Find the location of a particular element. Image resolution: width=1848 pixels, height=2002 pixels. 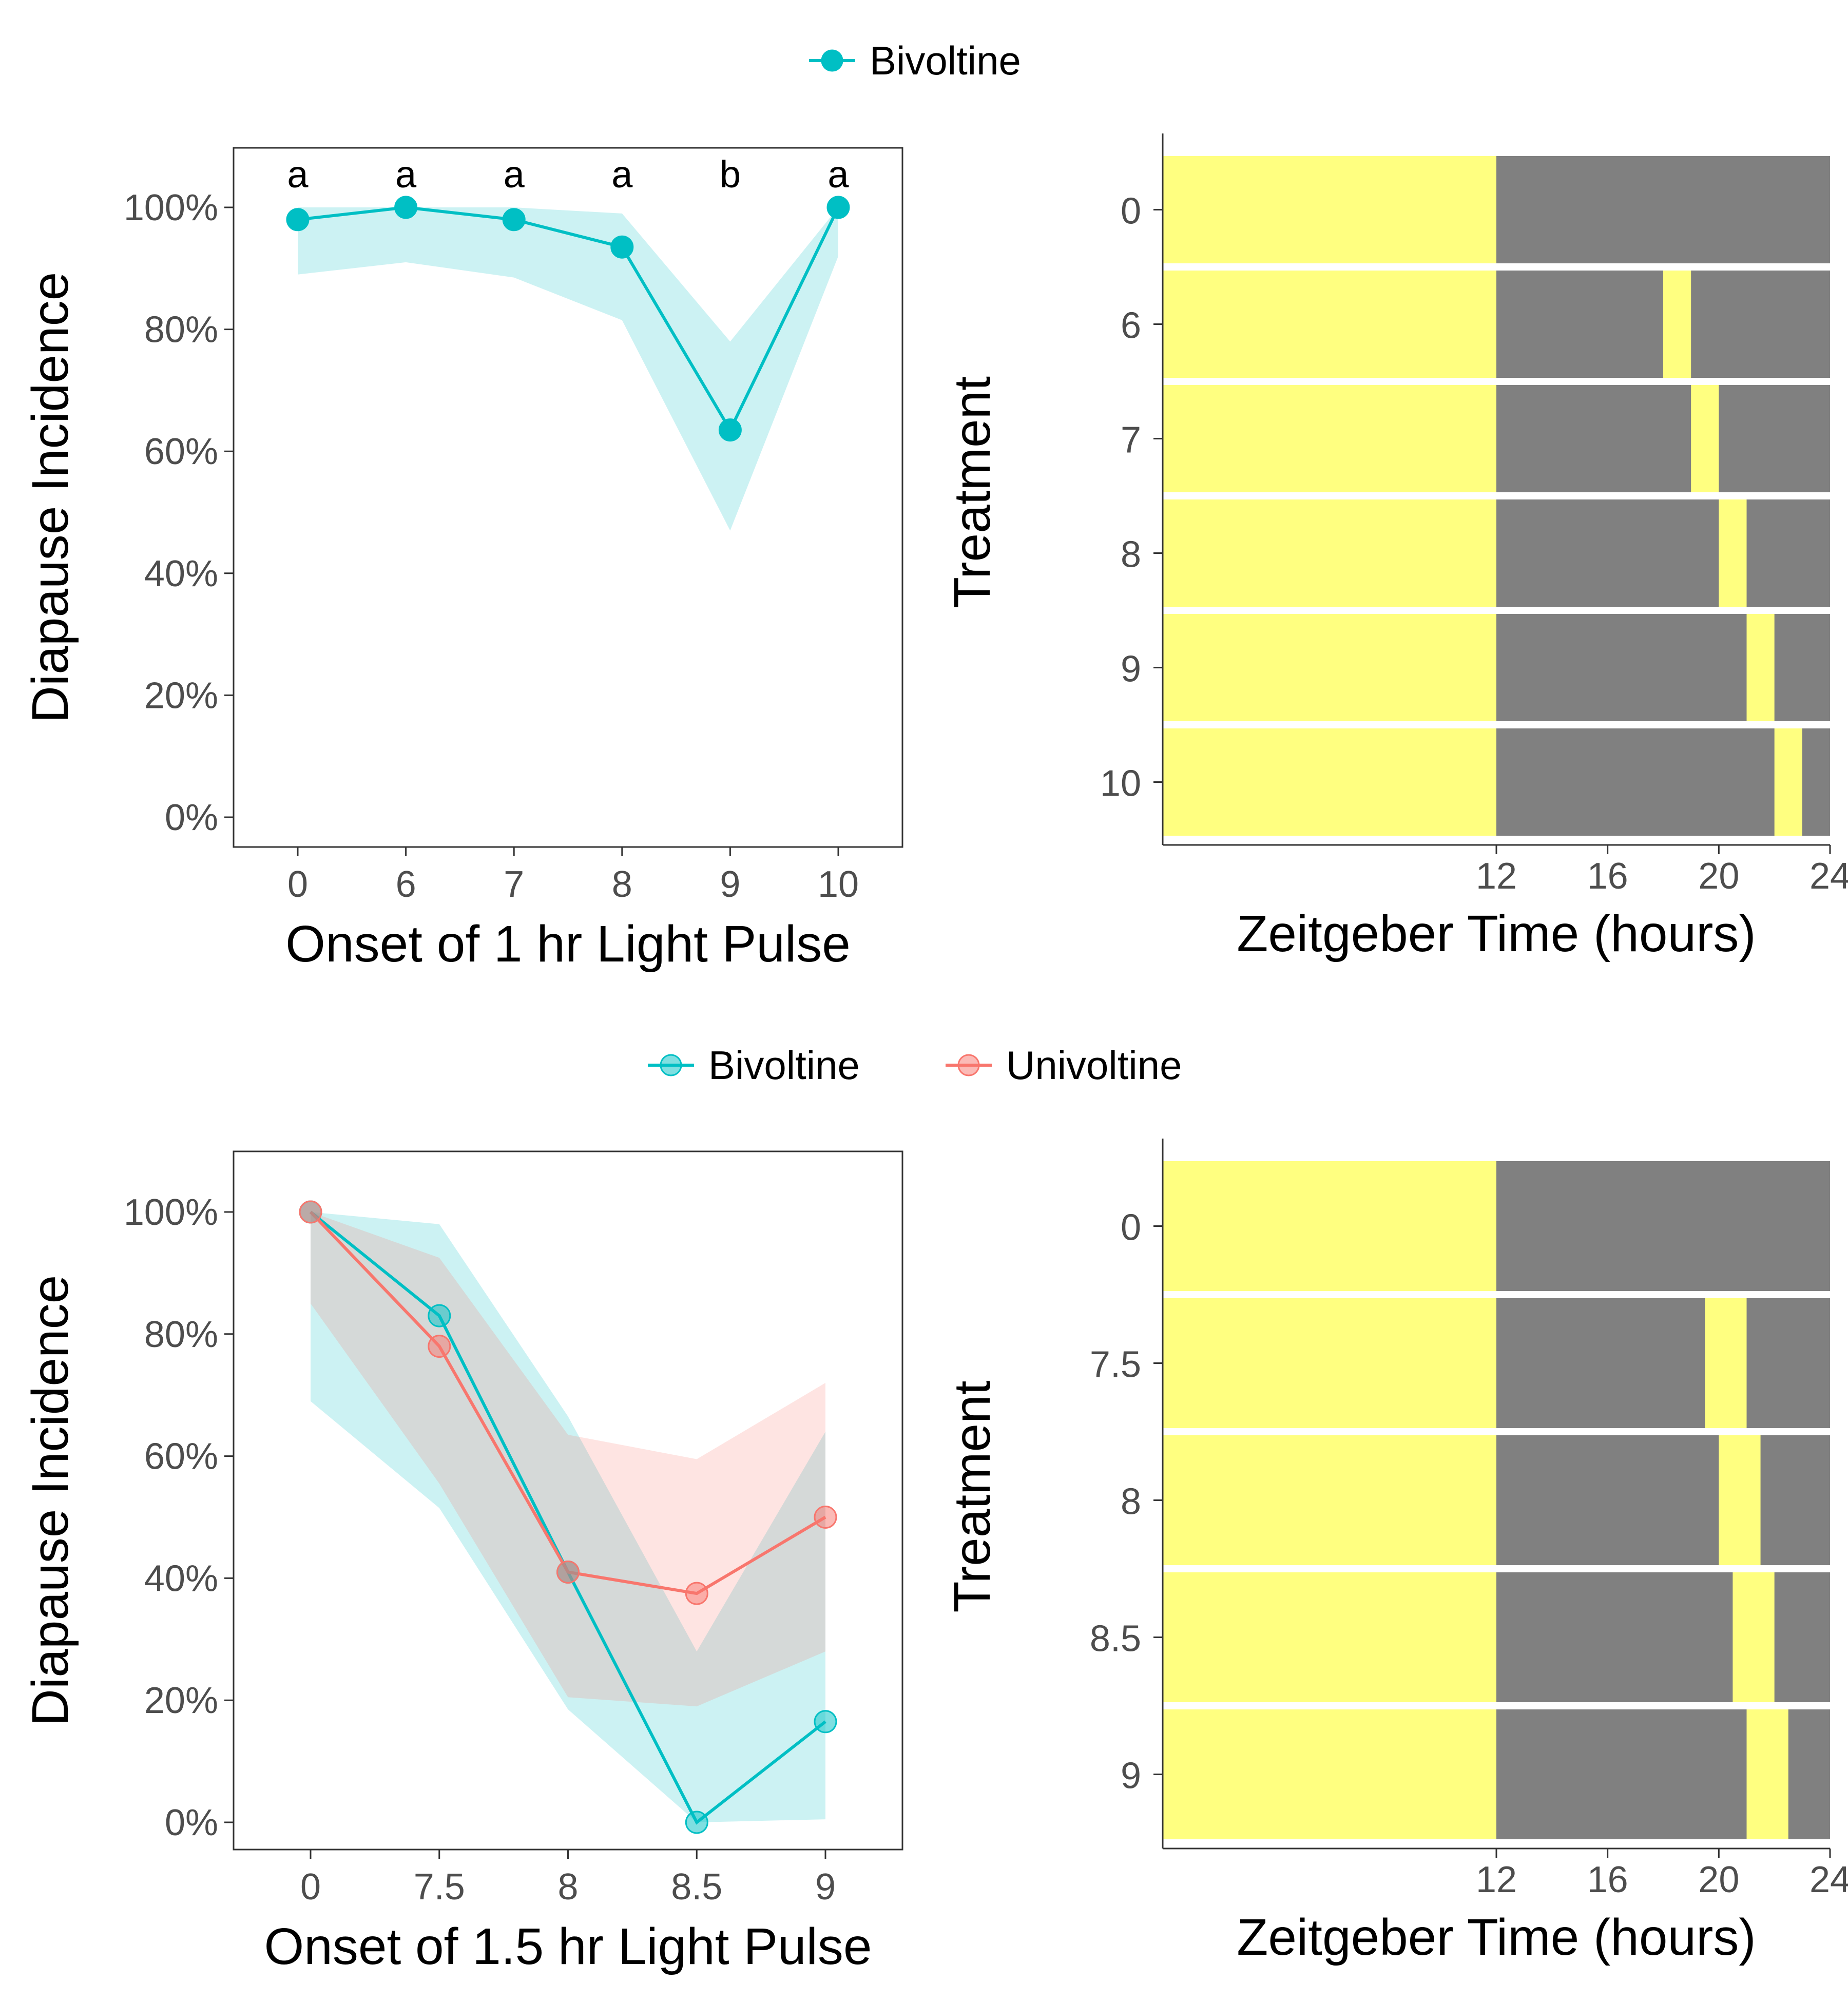

x-axis-title: Onset of 1.5 hr Light Pulse is located at coordinates (568, 1946).